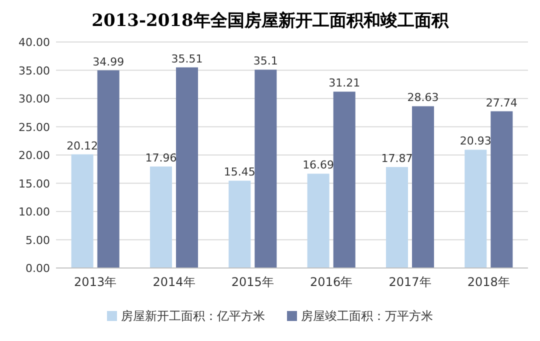 This screenshot has height=341, width=540. I want to click on legend-label: 房屋竣工面积：万平方米, so click(367, 316).